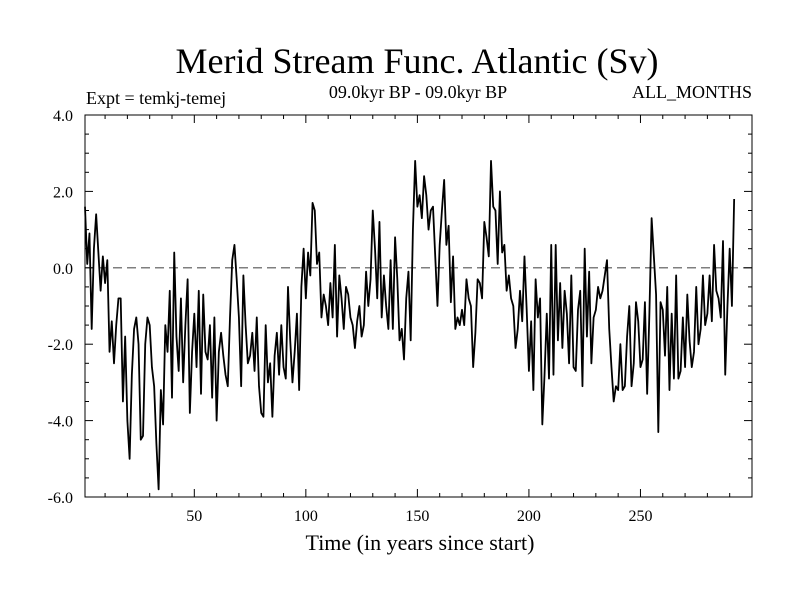  What do you see at coordinates (692, 92) in the screenshot?
I see `months-label: ALL_MONTHS` at bounding box center [692, 92].